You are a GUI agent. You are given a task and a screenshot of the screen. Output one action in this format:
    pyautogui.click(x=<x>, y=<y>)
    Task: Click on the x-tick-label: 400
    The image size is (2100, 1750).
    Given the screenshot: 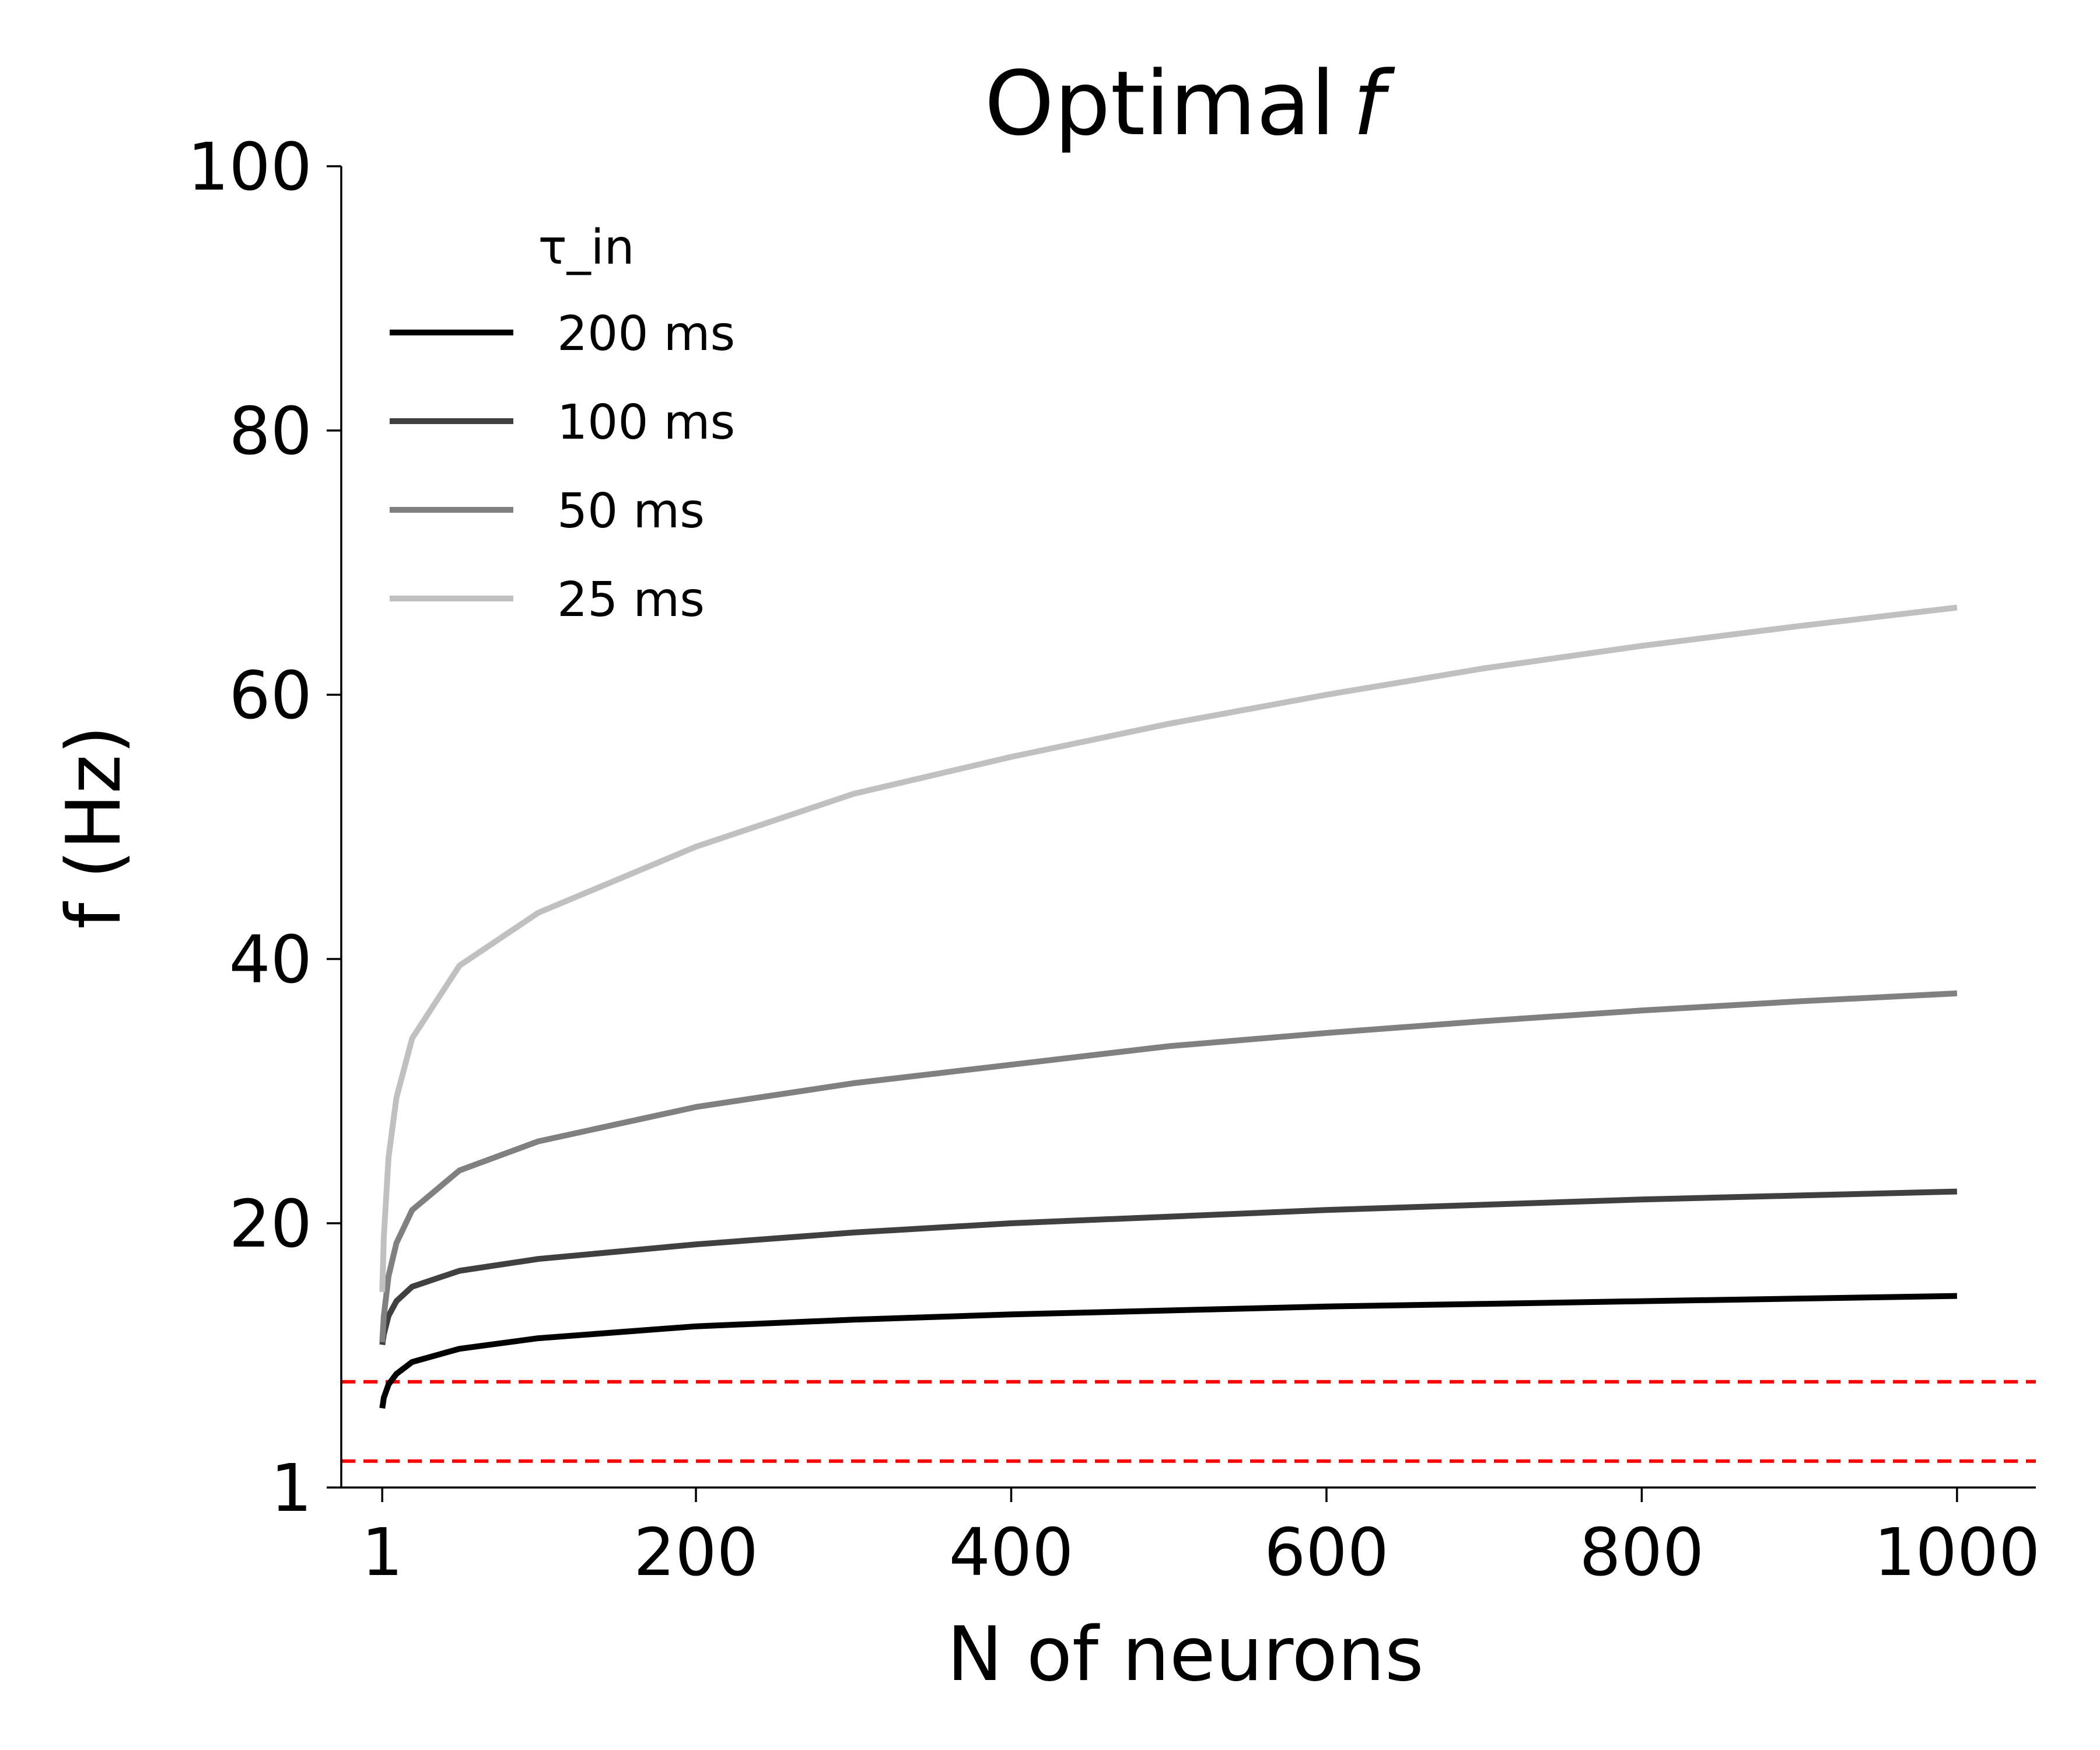 What is the action you would take?
    pyautogui.click(x=1012, y=1553)
    